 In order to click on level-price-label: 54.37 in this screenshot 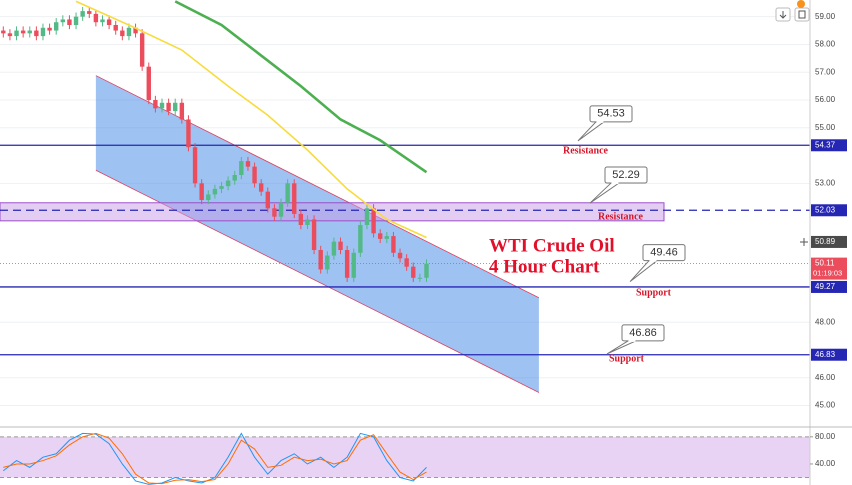, I will do `click(825, 144)`.